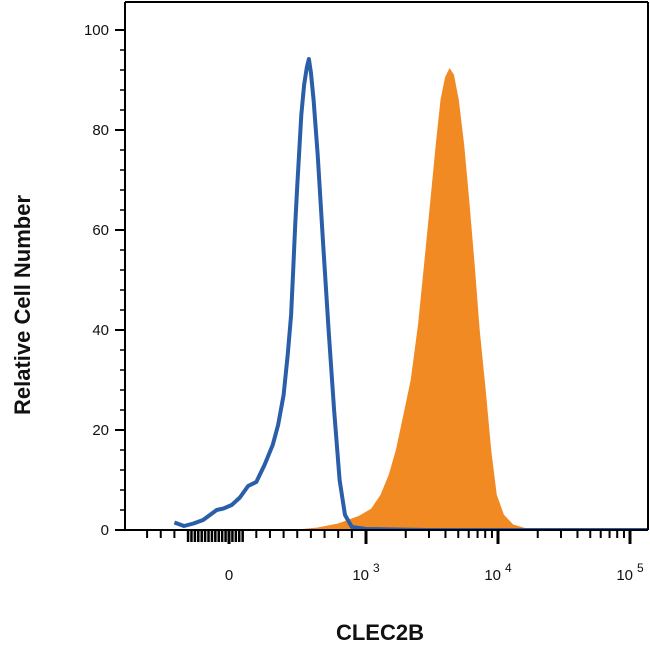  I want to click on x-axis-title: CLEC2B, so click(380, 632).